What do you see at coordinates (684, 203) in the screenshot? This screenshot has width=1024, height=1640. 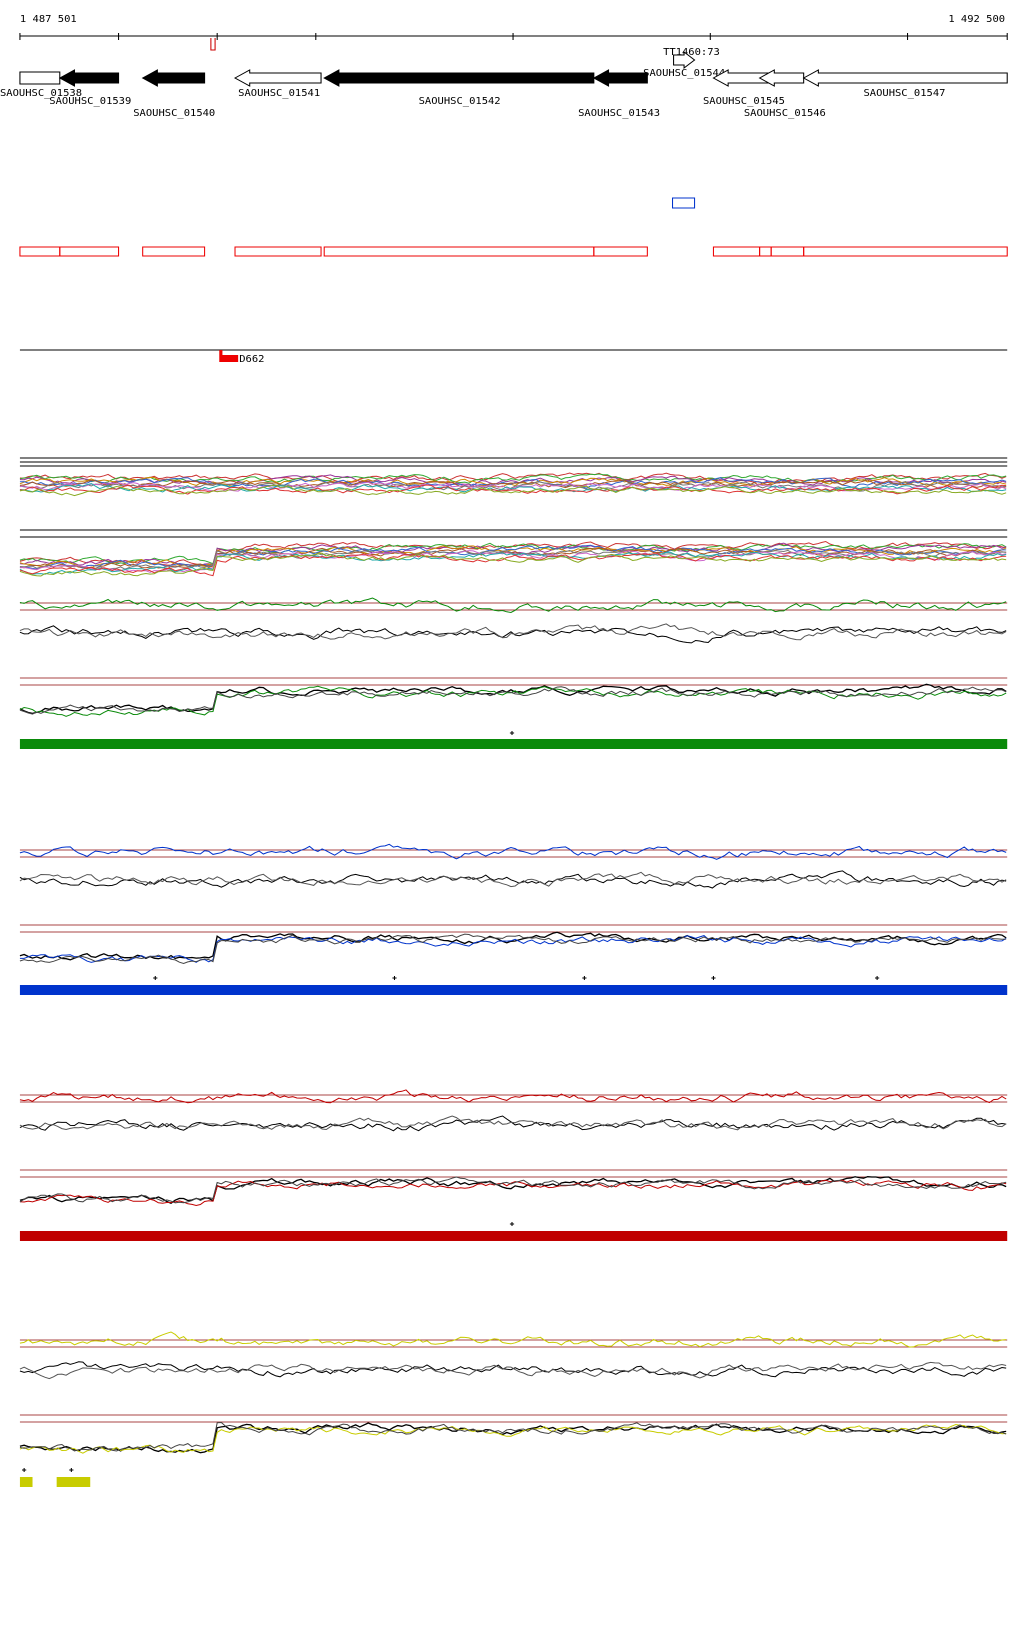 I see `blue-feature` at bounding box center [684, 203].